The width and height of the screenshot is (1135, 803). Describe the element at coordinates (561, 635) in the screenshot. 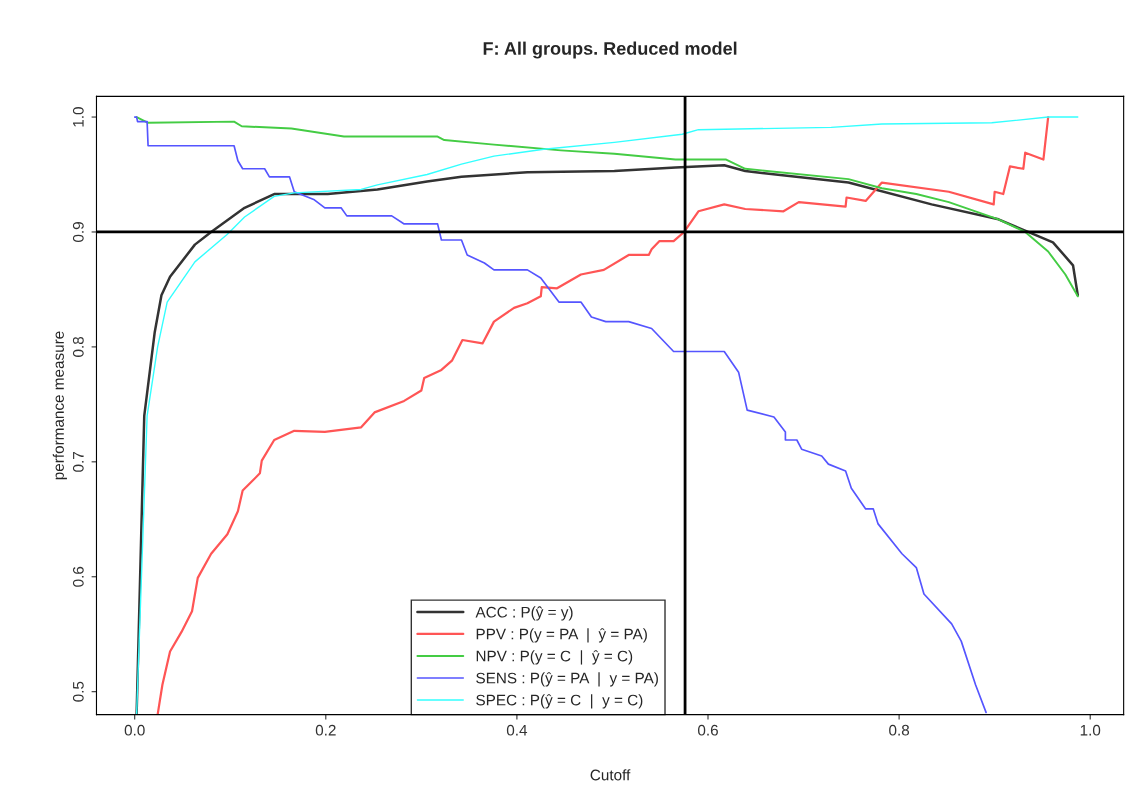

I see `legend-label: PPV : P(y = PA | ŷ = PA)` at that location.